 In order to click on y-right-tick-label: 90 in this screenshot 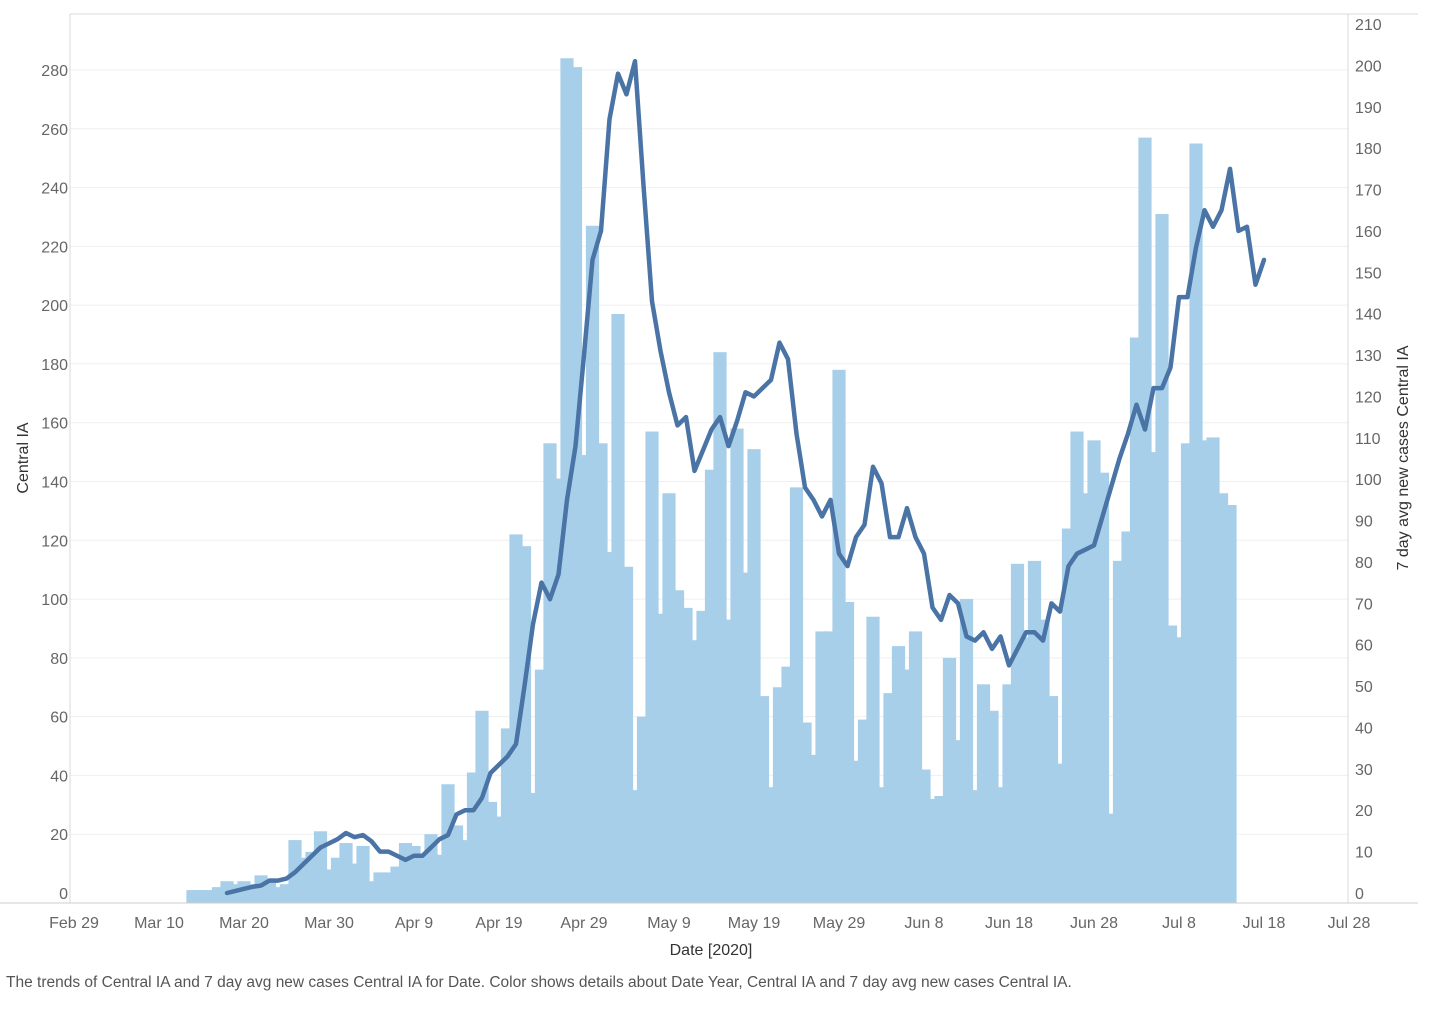, I will do `click(1364, 522)`.